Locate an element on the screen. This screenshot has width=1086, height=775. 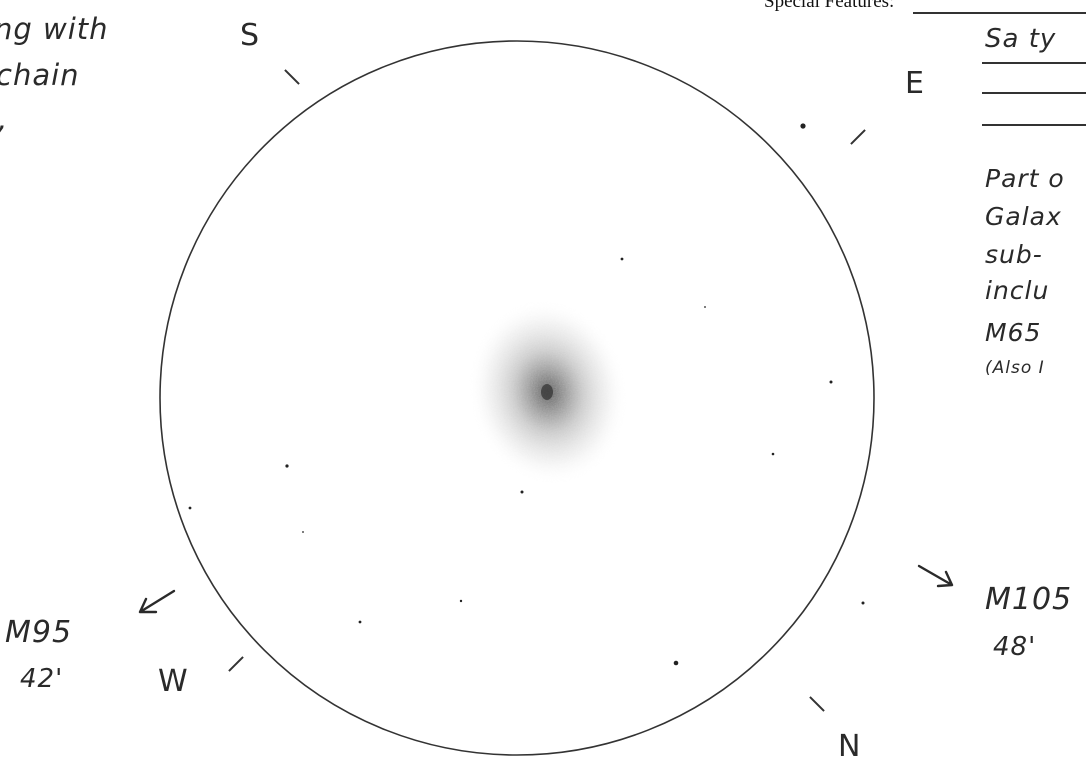
arrow-to-m95 is located at coordinates (157, 601).